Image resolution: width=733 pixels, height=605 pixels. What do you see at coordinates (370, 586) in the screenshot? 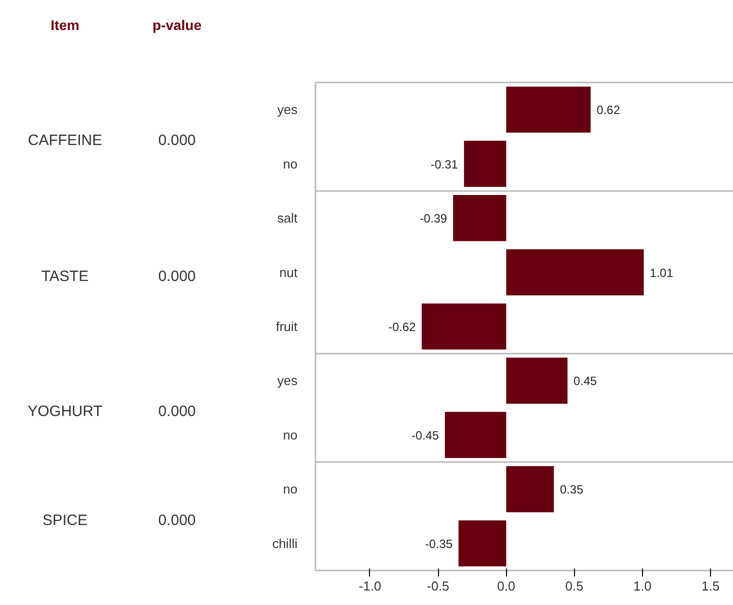
I see `x-tick-label: -1.0` at bounding box center [370, 586].